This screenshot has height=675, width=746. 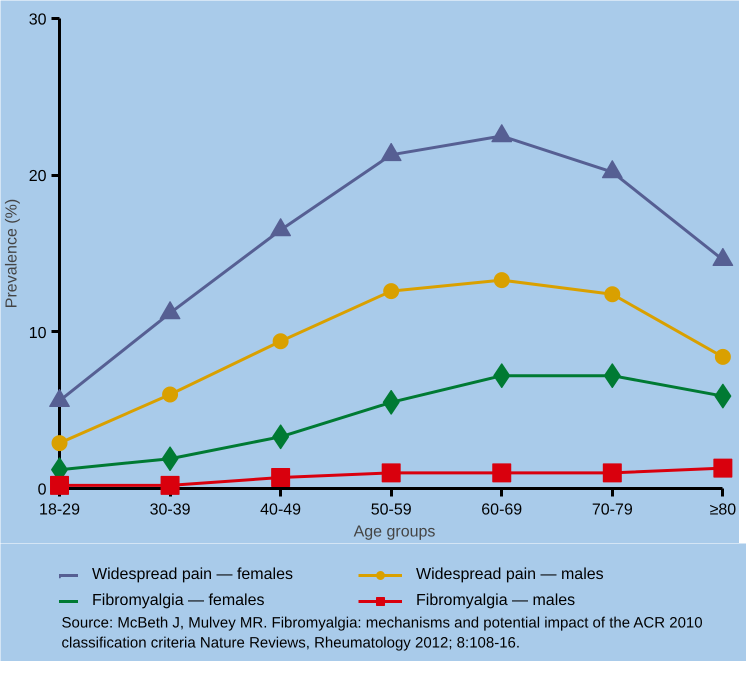 What do you see at coordinates (723, 510) in the screenshot?
I see `x-tick-label: ≥80` at bounding box center [723, 510].